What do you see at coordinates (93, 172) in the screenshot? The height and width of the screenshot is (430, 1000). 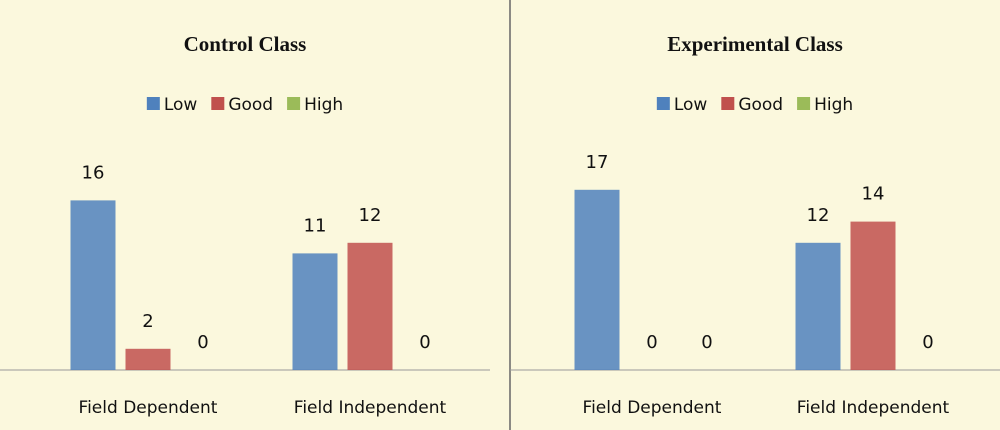 I see `data-label: 16` at bounding box center [93, 172].